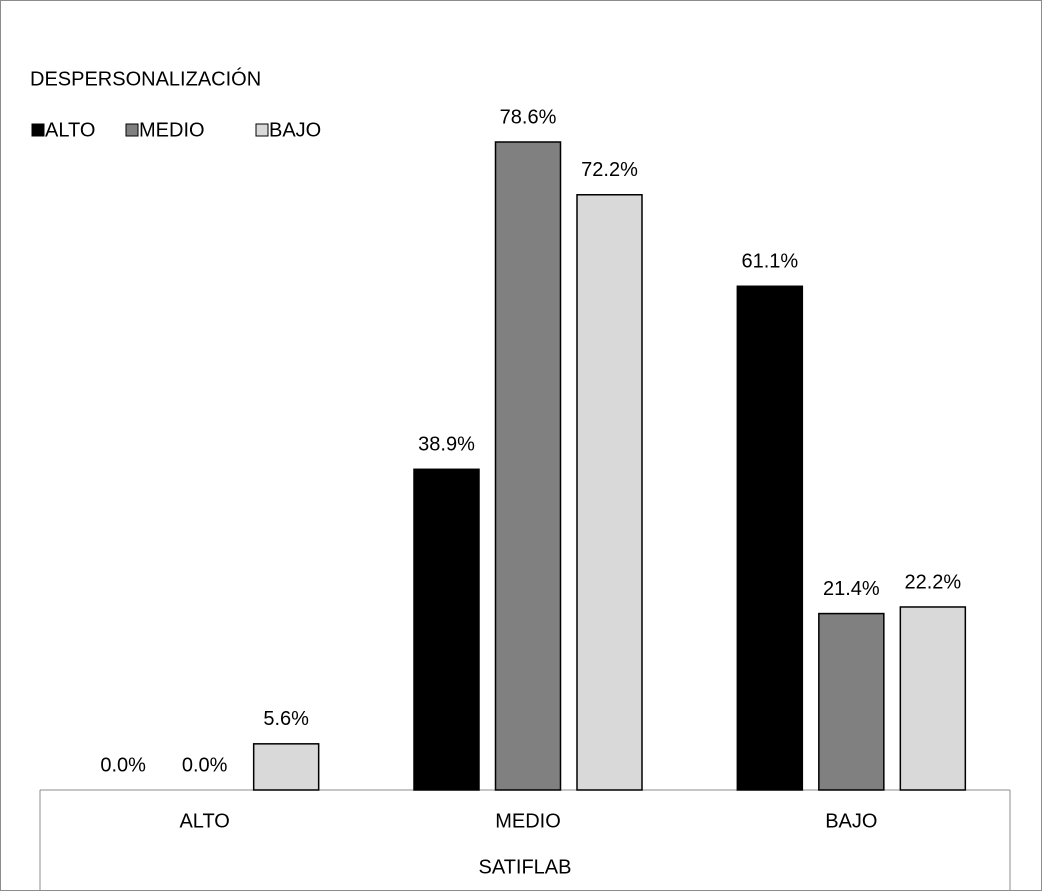 This screenshot has width=1042, height=891. I want to click on x-axis-label: SATIFLAB, so click(525, 867).